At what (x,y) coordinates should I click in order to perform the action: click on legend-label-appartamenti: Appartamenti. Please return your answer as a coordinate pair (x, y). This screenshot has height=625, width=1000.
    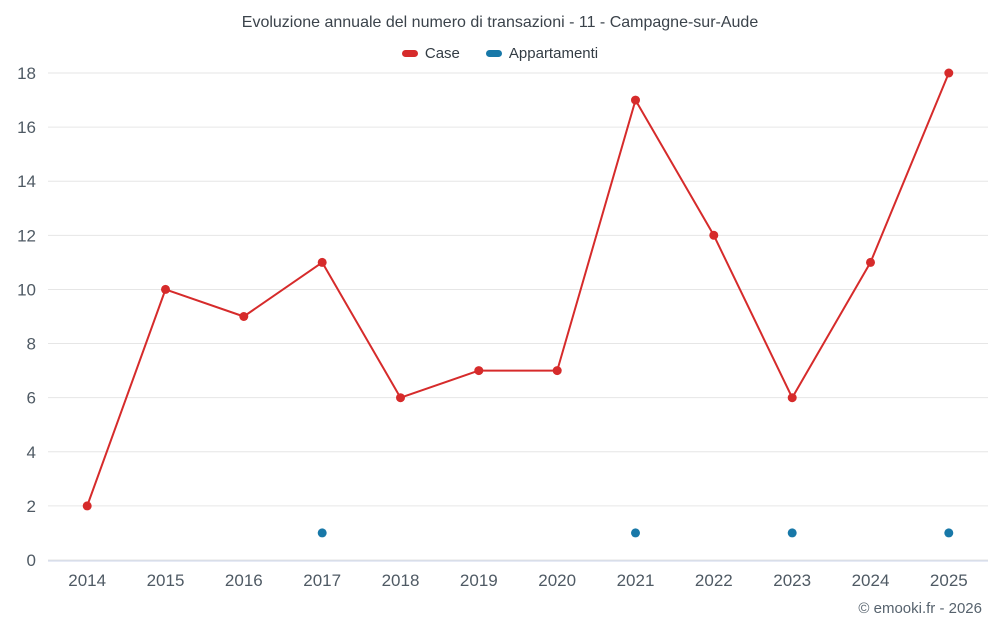
    Looking at the image, I should click on (553, 53).